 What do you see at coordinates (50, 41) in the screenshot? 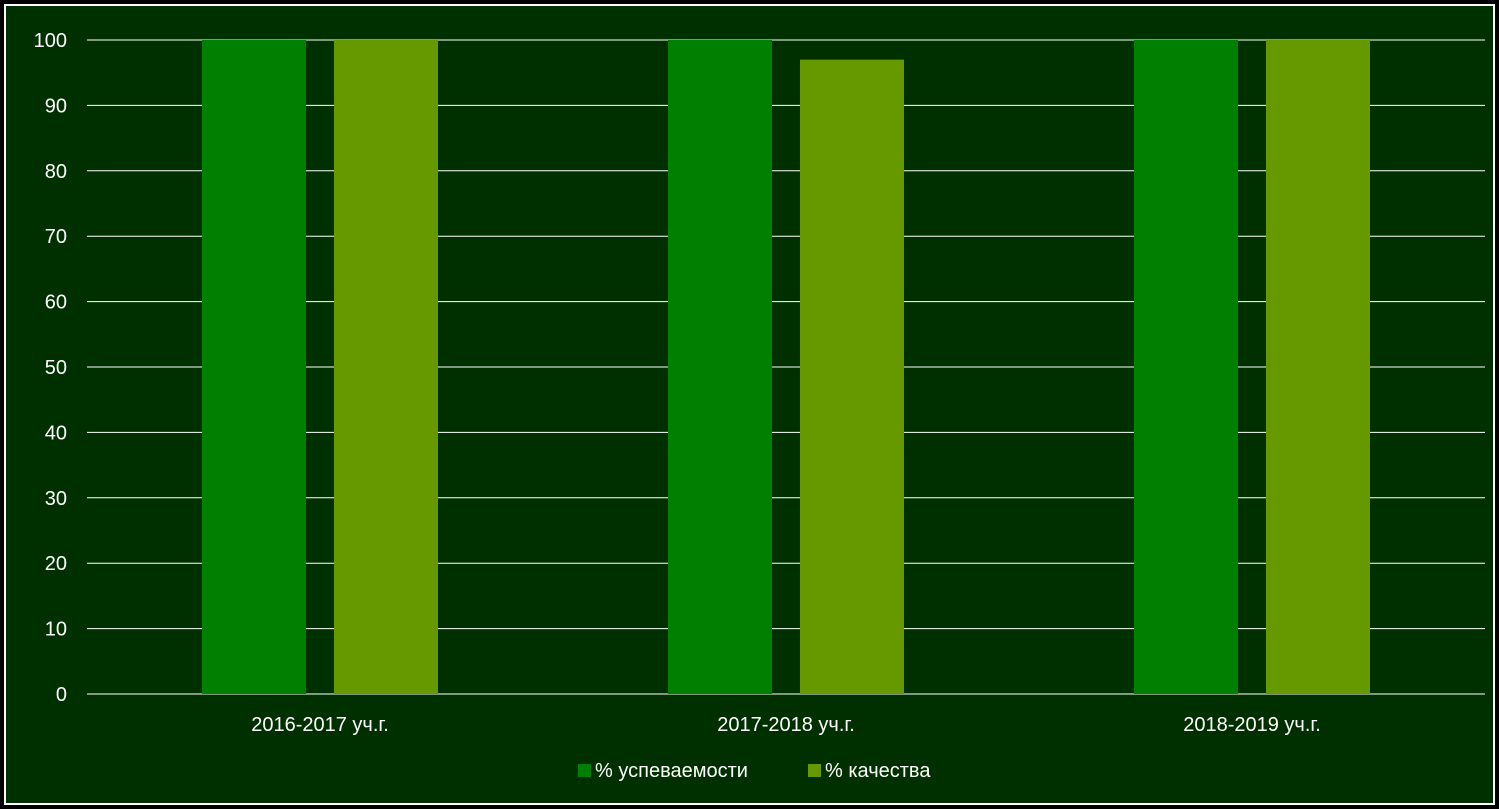
I see `y-tick-label: 100` at bounding box center [50, 41].